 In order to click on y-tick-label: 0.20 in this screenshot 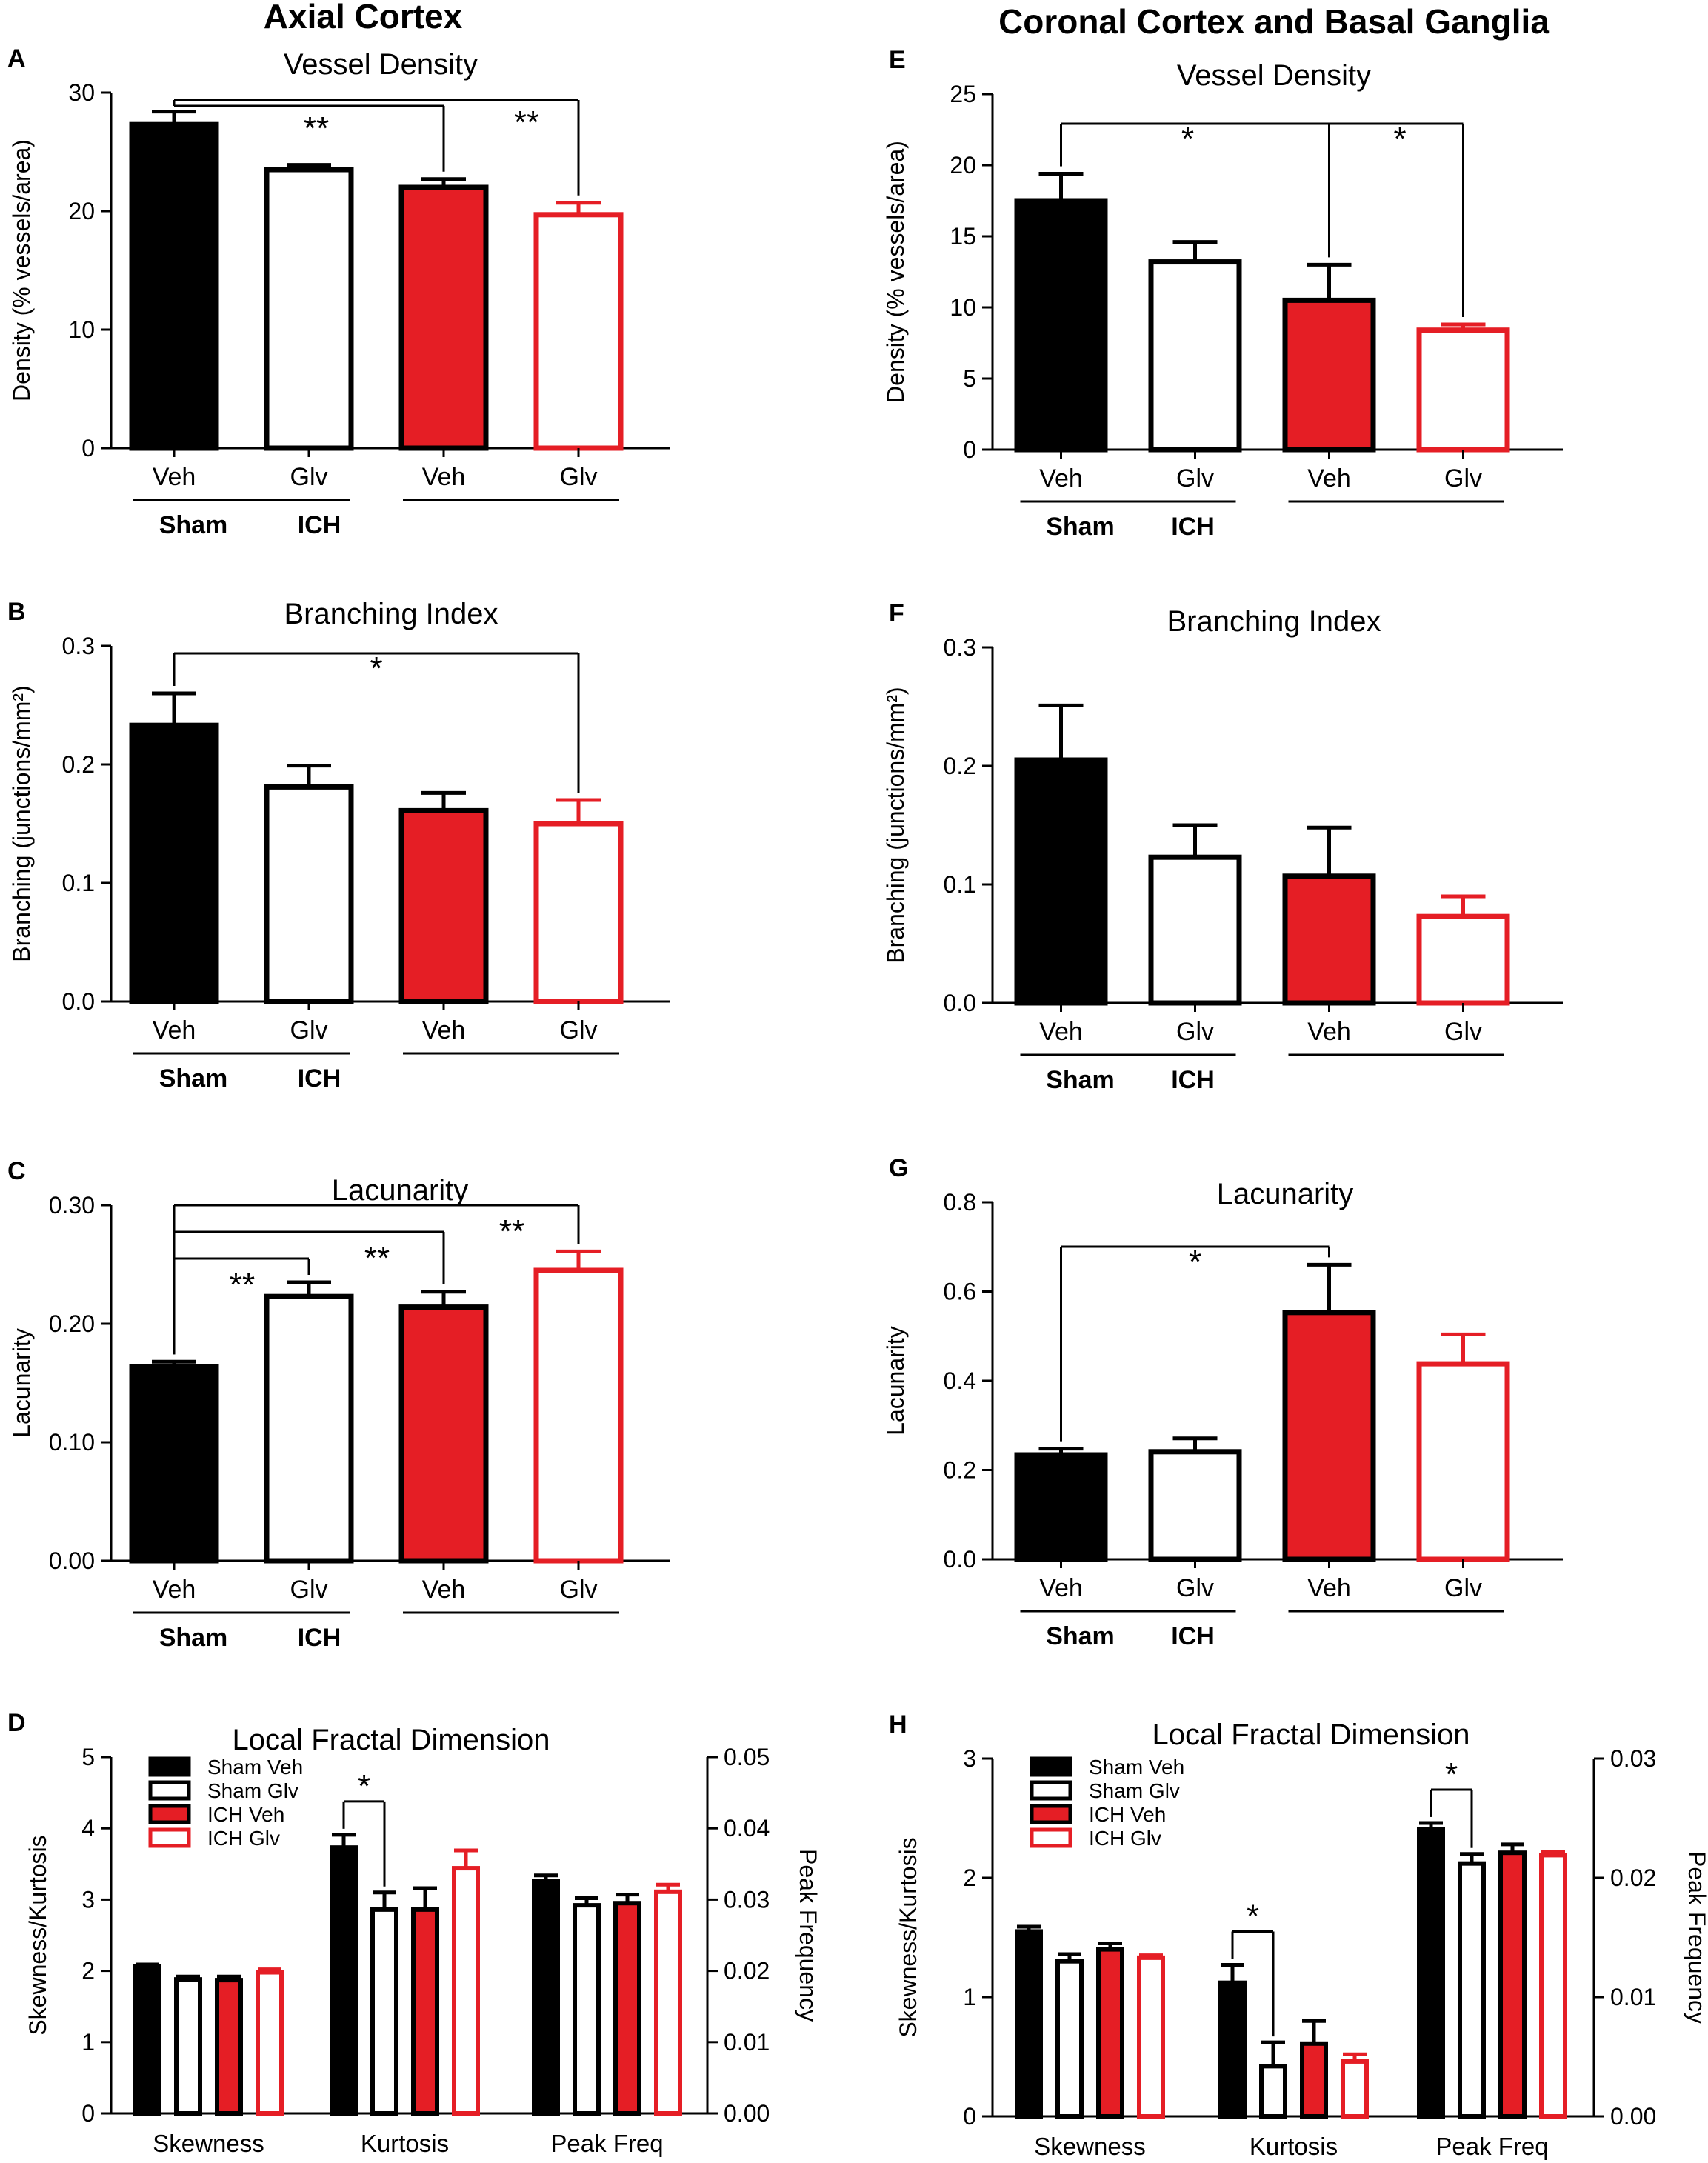, I will do `click(72, 1323)`.